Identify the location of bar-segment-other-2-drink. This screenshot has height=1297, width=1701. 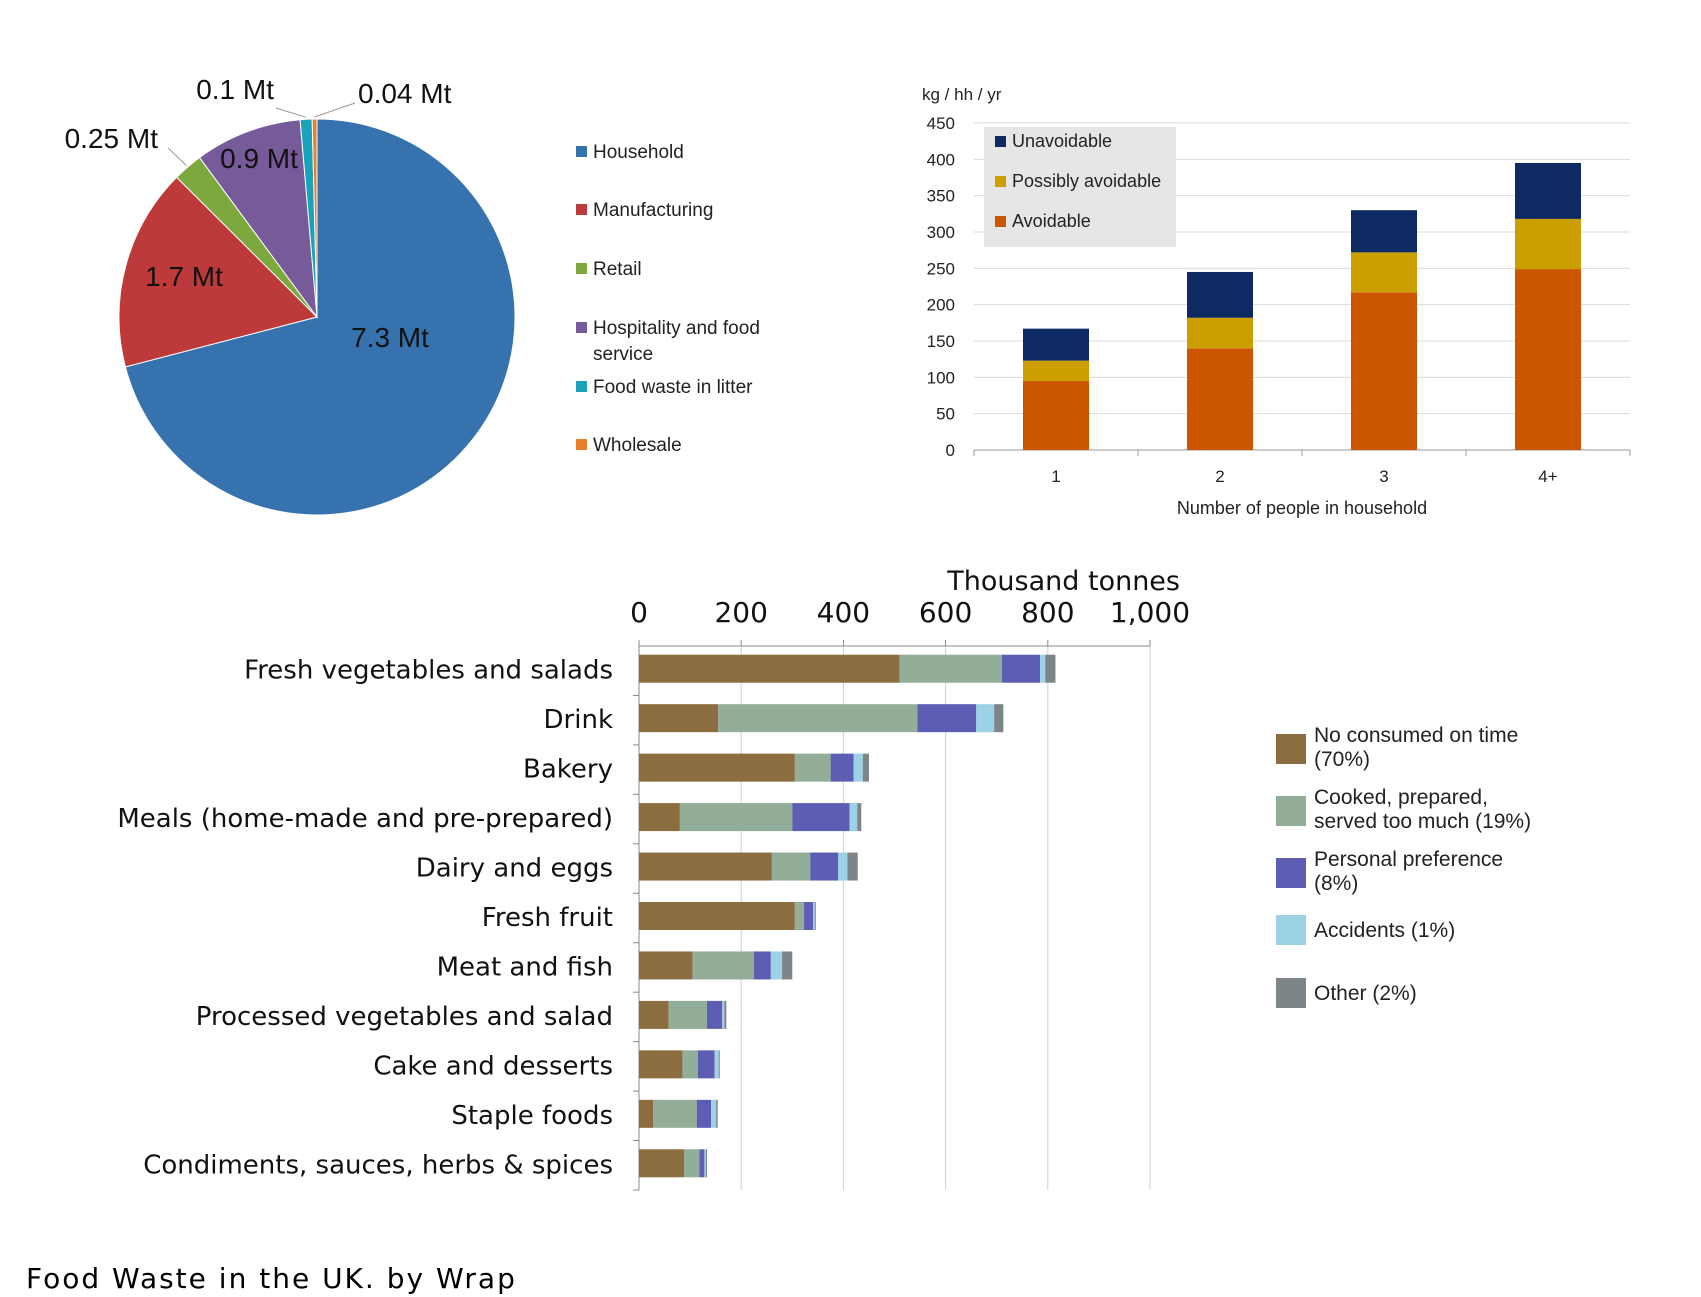
(999, 718).